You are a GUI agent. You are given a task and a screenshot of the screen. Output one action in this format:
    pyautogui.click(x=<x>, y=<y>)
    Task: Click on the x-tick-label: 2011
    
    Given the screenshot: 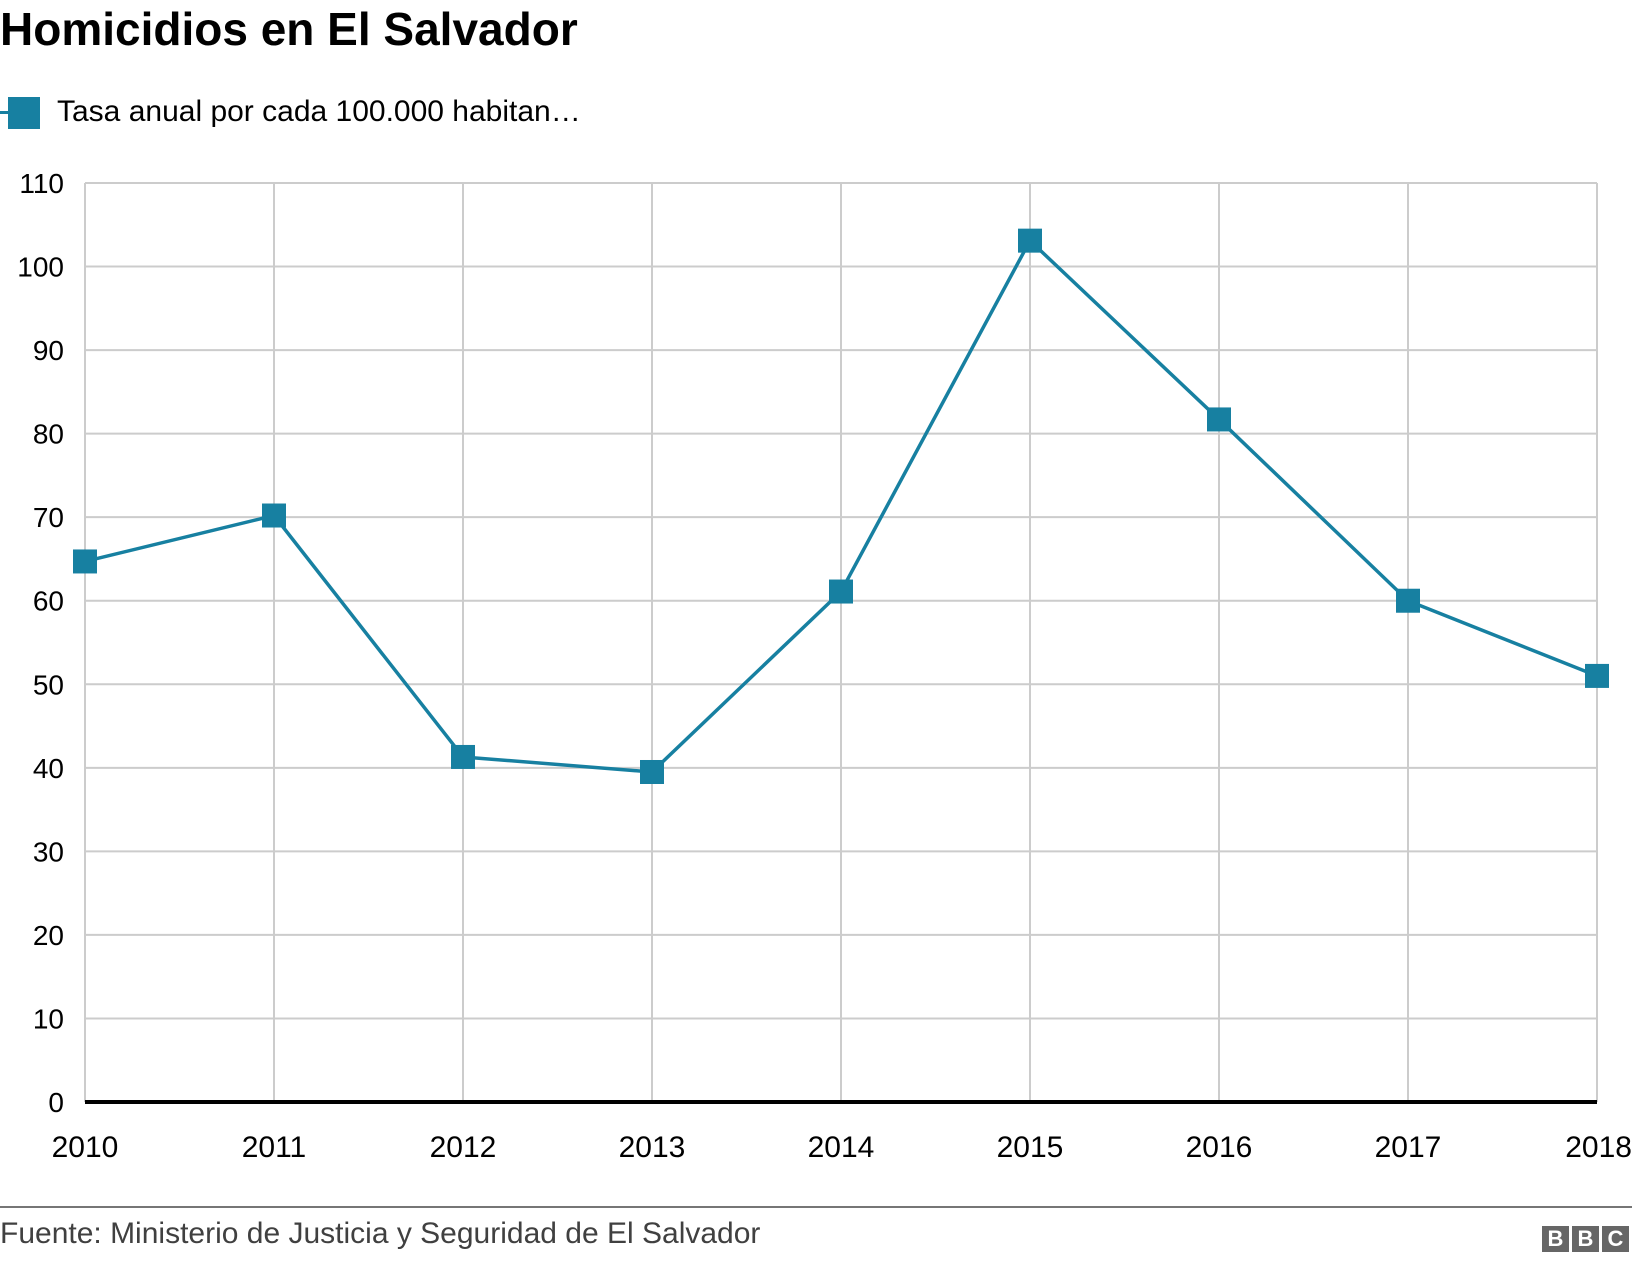 What is the action you would take?
    pyautogui.click(x=274, y=1147)
    